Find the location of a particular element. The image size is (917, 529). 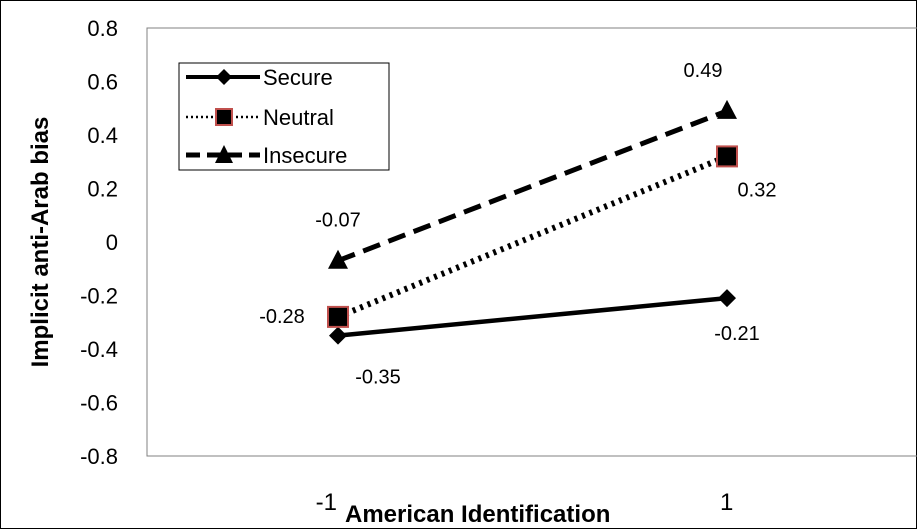

y-tick-label: 0 is located at coordinates (112, 242).